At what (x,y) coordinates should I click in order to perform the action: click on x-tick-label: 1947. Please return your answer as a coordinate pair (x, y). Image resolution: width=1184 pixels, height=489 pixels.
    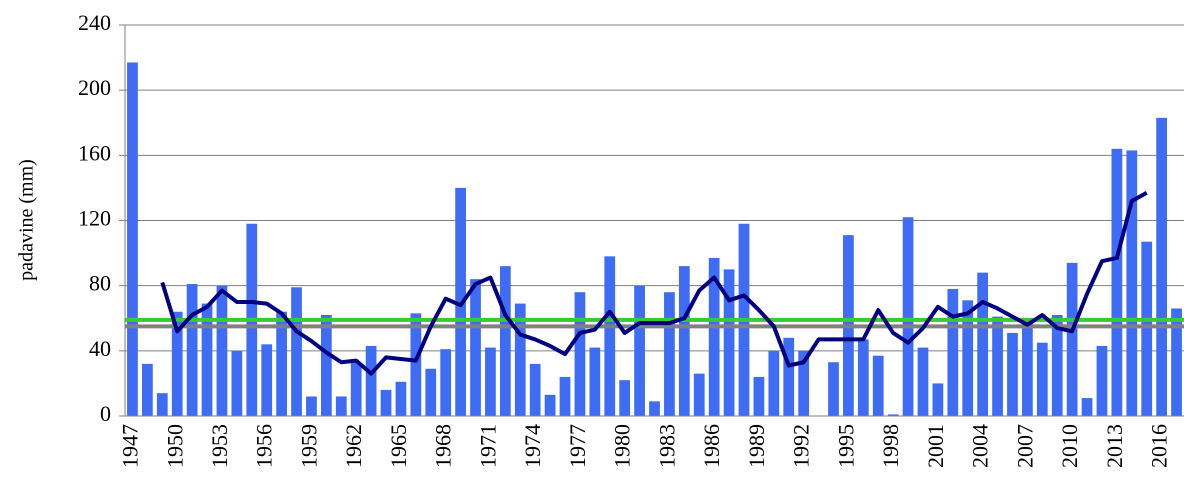
    Looking at the image, I should click on (130, 446).